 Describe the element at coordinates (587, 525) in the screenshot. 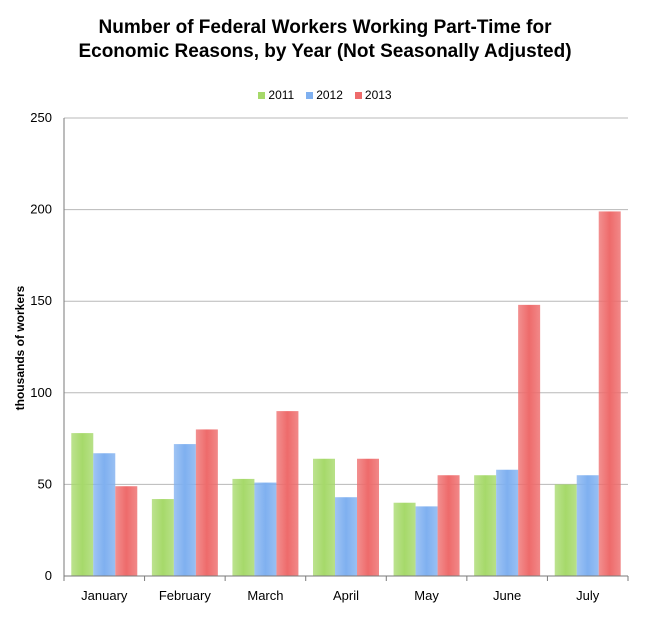

I see `bar-july-2012` at that location.